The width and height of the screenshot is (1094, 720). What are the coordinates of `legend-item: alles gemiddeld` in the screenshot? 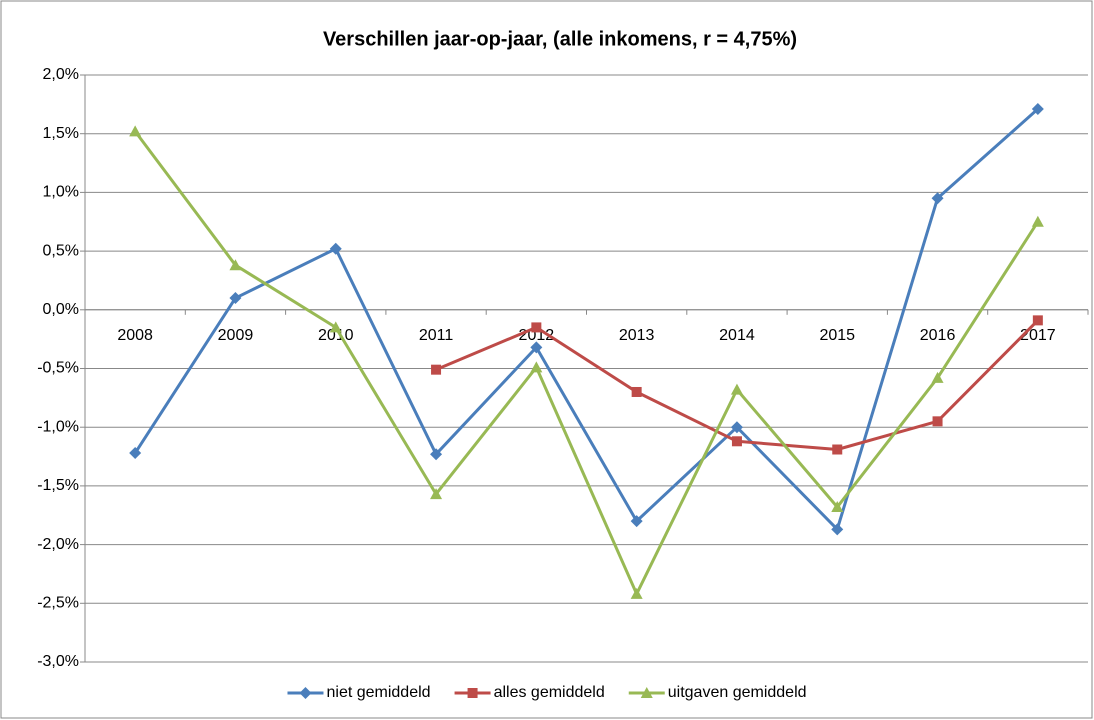 It's located at (529, 692).